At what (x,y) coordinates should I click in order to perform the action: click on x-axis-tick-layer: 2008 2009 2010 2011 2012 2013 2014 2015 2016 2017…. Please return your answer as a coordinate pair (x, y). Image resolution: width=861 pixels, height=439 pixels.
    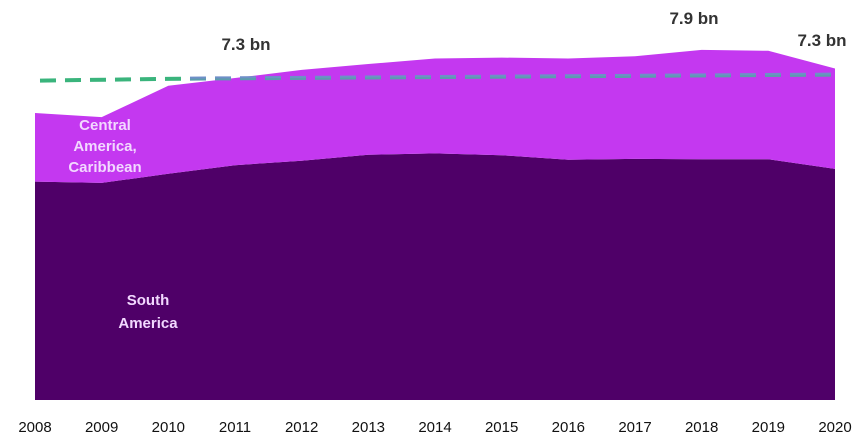
    Looking at the image, I should click on (434, 427).